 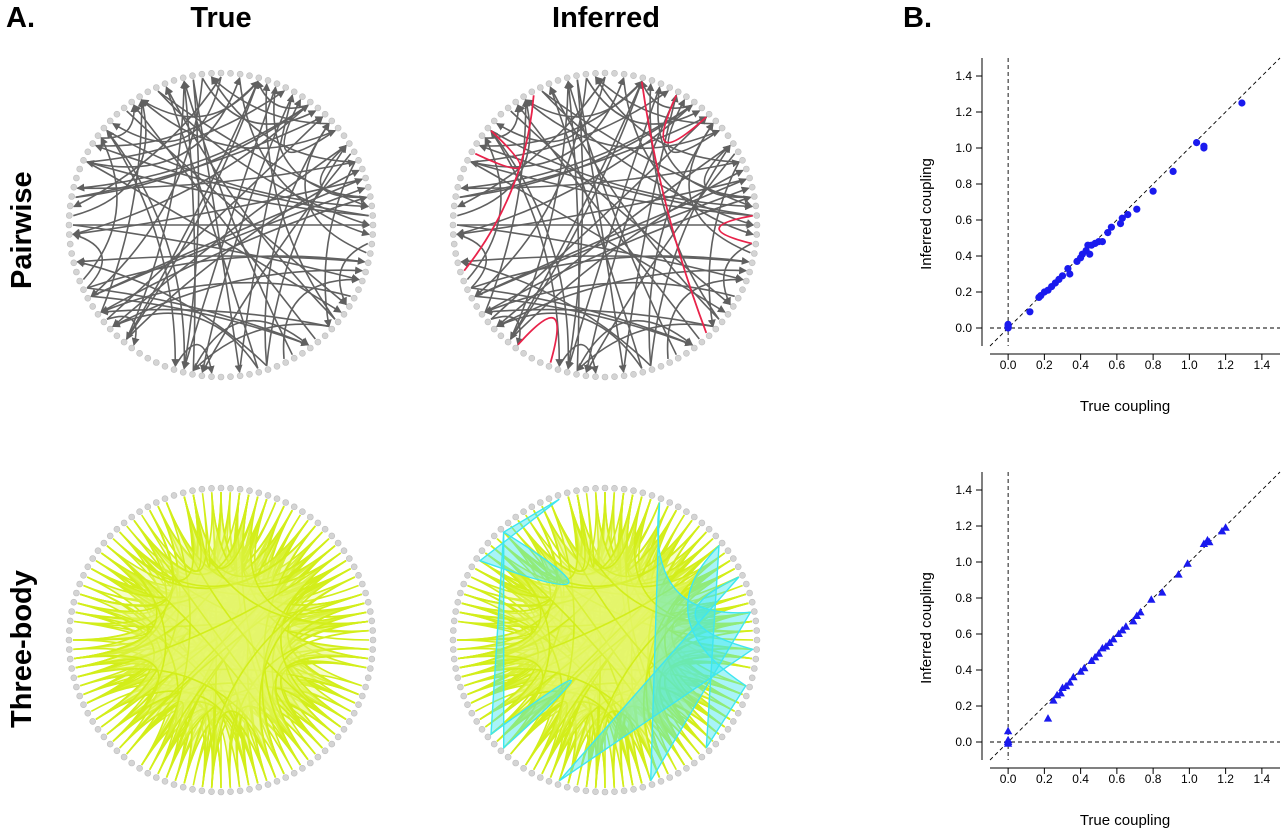 I want to click on network-edge-error, so click(x=735, y=229).